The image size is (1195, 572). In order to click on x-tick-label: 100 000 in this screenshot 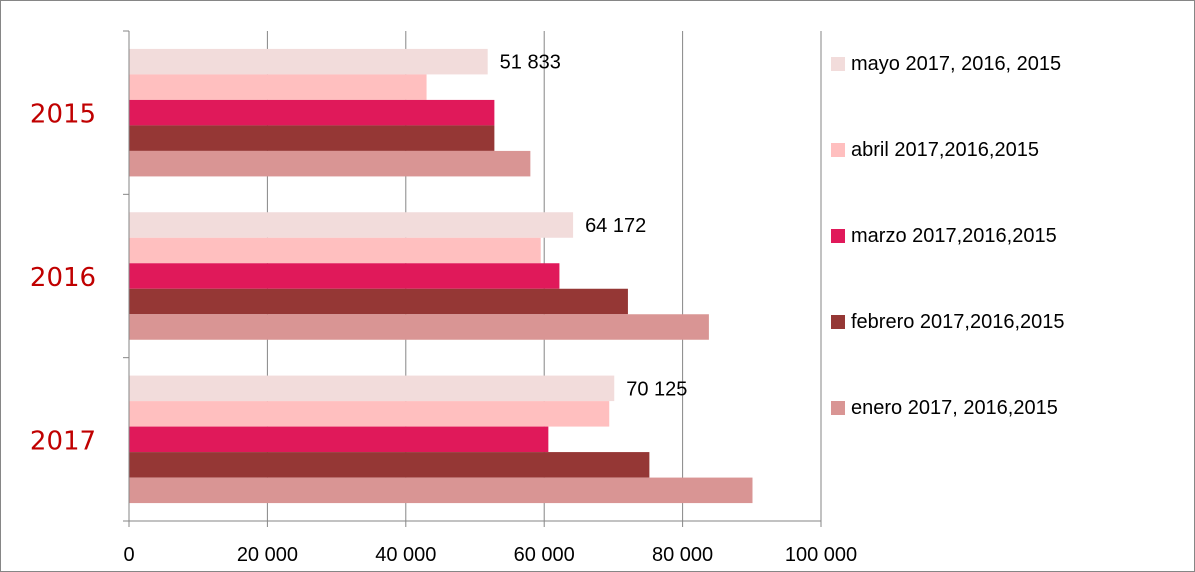, I will do `click(821, 555)`.